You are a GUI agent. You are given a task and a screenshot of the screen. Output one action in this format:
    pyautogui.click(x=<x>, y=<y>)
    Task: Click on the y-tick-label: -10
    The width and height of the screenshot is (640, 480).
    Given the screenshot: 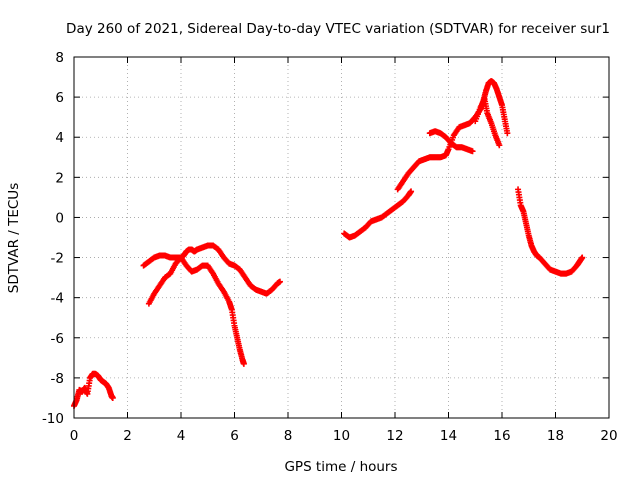 What is the action you would take?
    pyautogui.click(x=53, y=419)
    